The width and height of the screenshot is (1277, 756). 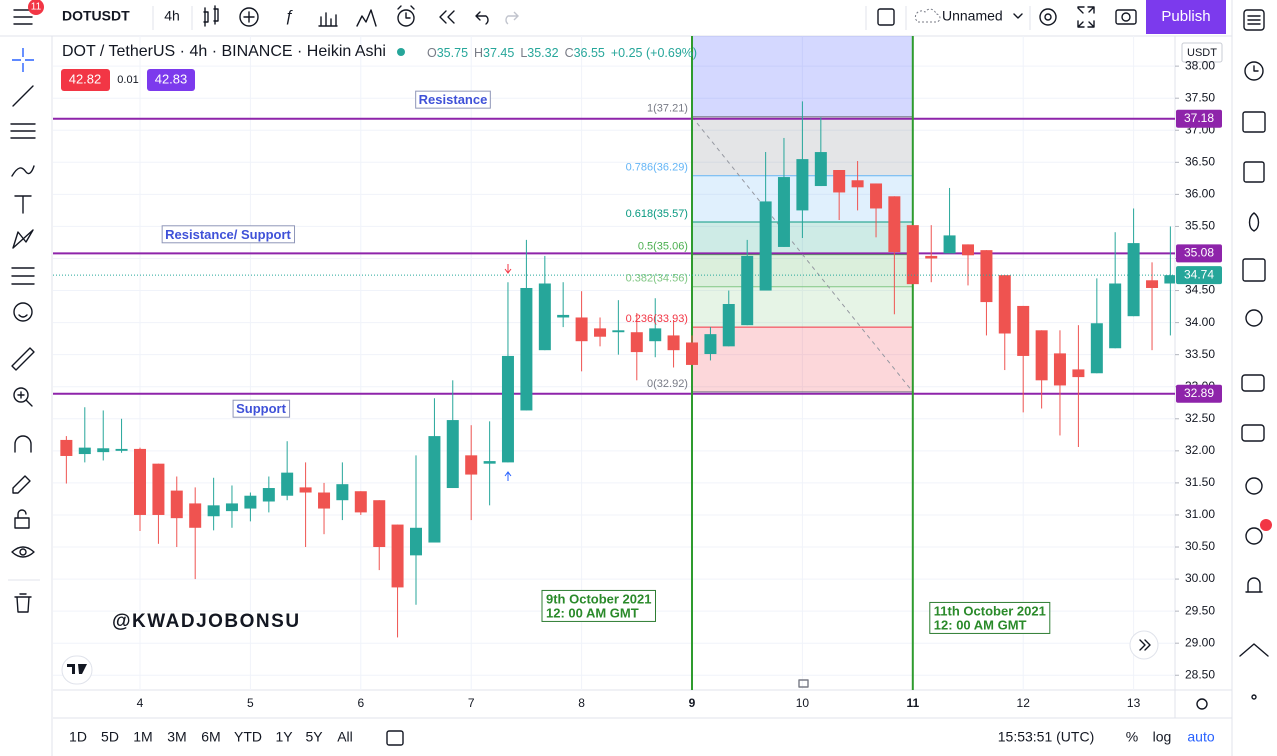 I want to click on snapshot-button, so click(x=1126, y=17).